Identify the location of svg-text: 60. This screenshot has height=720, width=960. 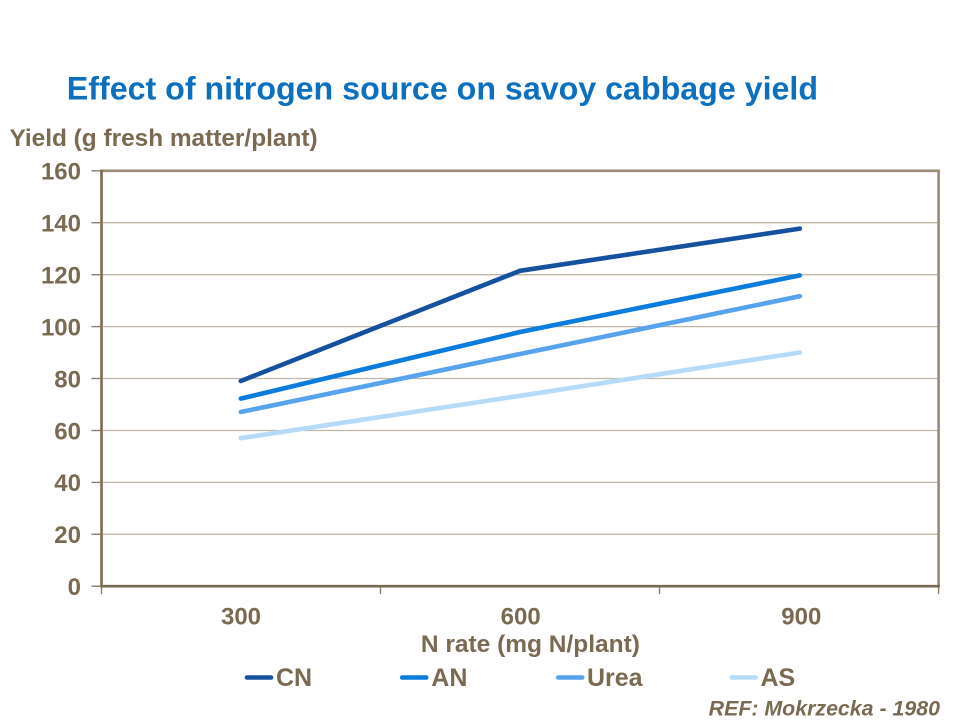
(67, 431).